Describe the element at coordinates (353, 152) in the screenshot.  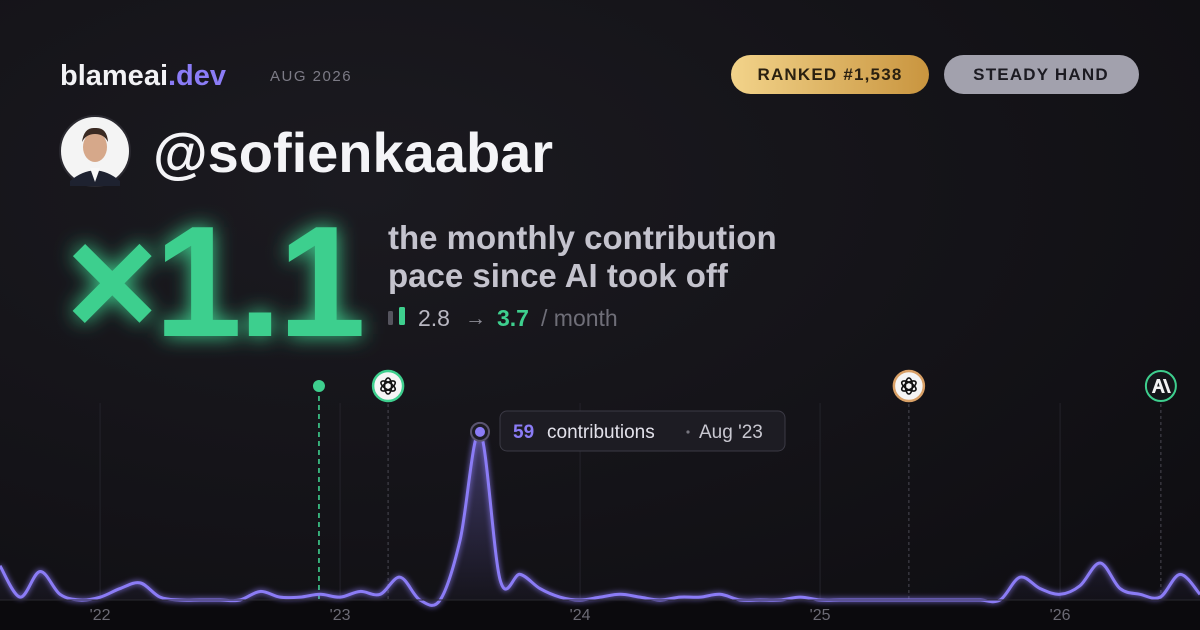
I see `handle: @sofienkaabar` at that location.